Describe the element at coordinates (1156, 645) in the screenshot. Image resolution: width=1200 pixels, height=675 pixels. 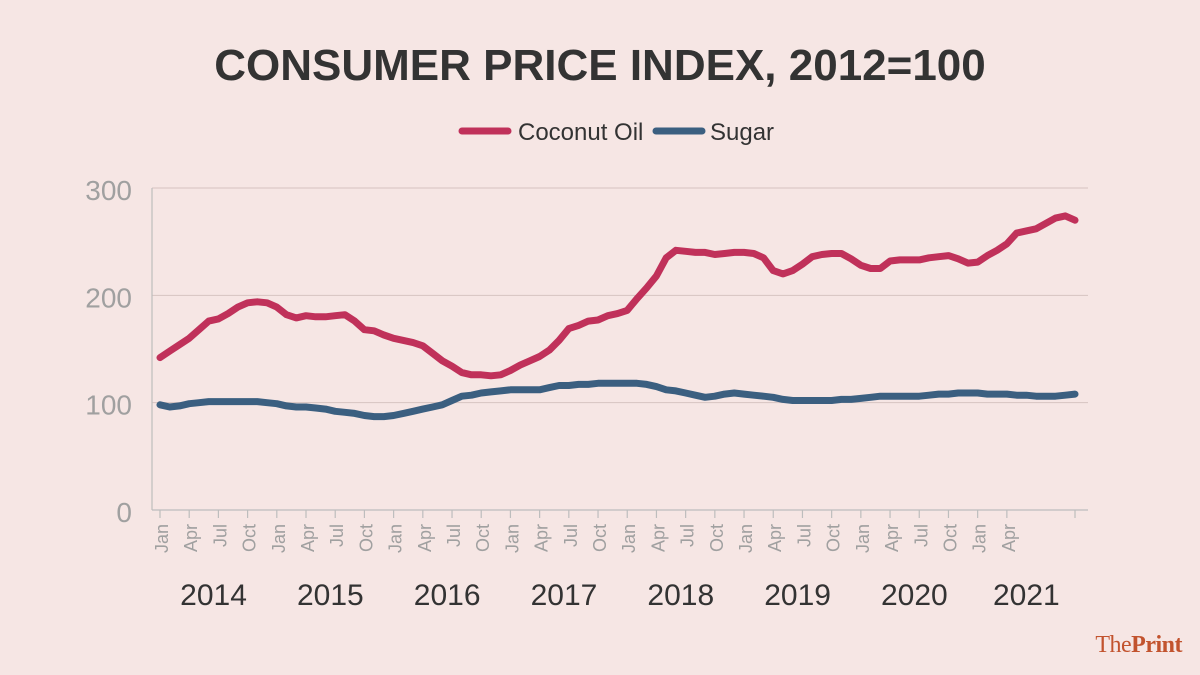
I see `brand-part2: Print` at that location.